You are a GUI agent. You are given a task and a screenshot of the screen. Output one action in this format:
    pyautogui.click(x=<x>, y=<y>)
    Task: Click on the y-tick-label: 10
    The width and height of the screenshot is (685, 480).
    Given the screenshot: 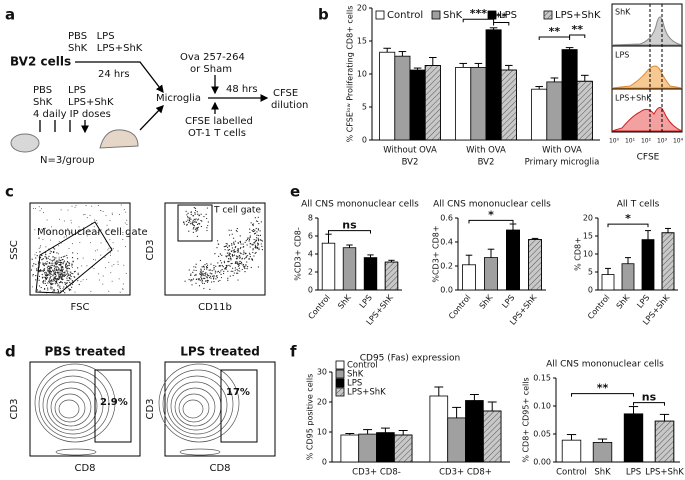 What is the action you would take?
    pyautogui.click(x=362, y=74)
    